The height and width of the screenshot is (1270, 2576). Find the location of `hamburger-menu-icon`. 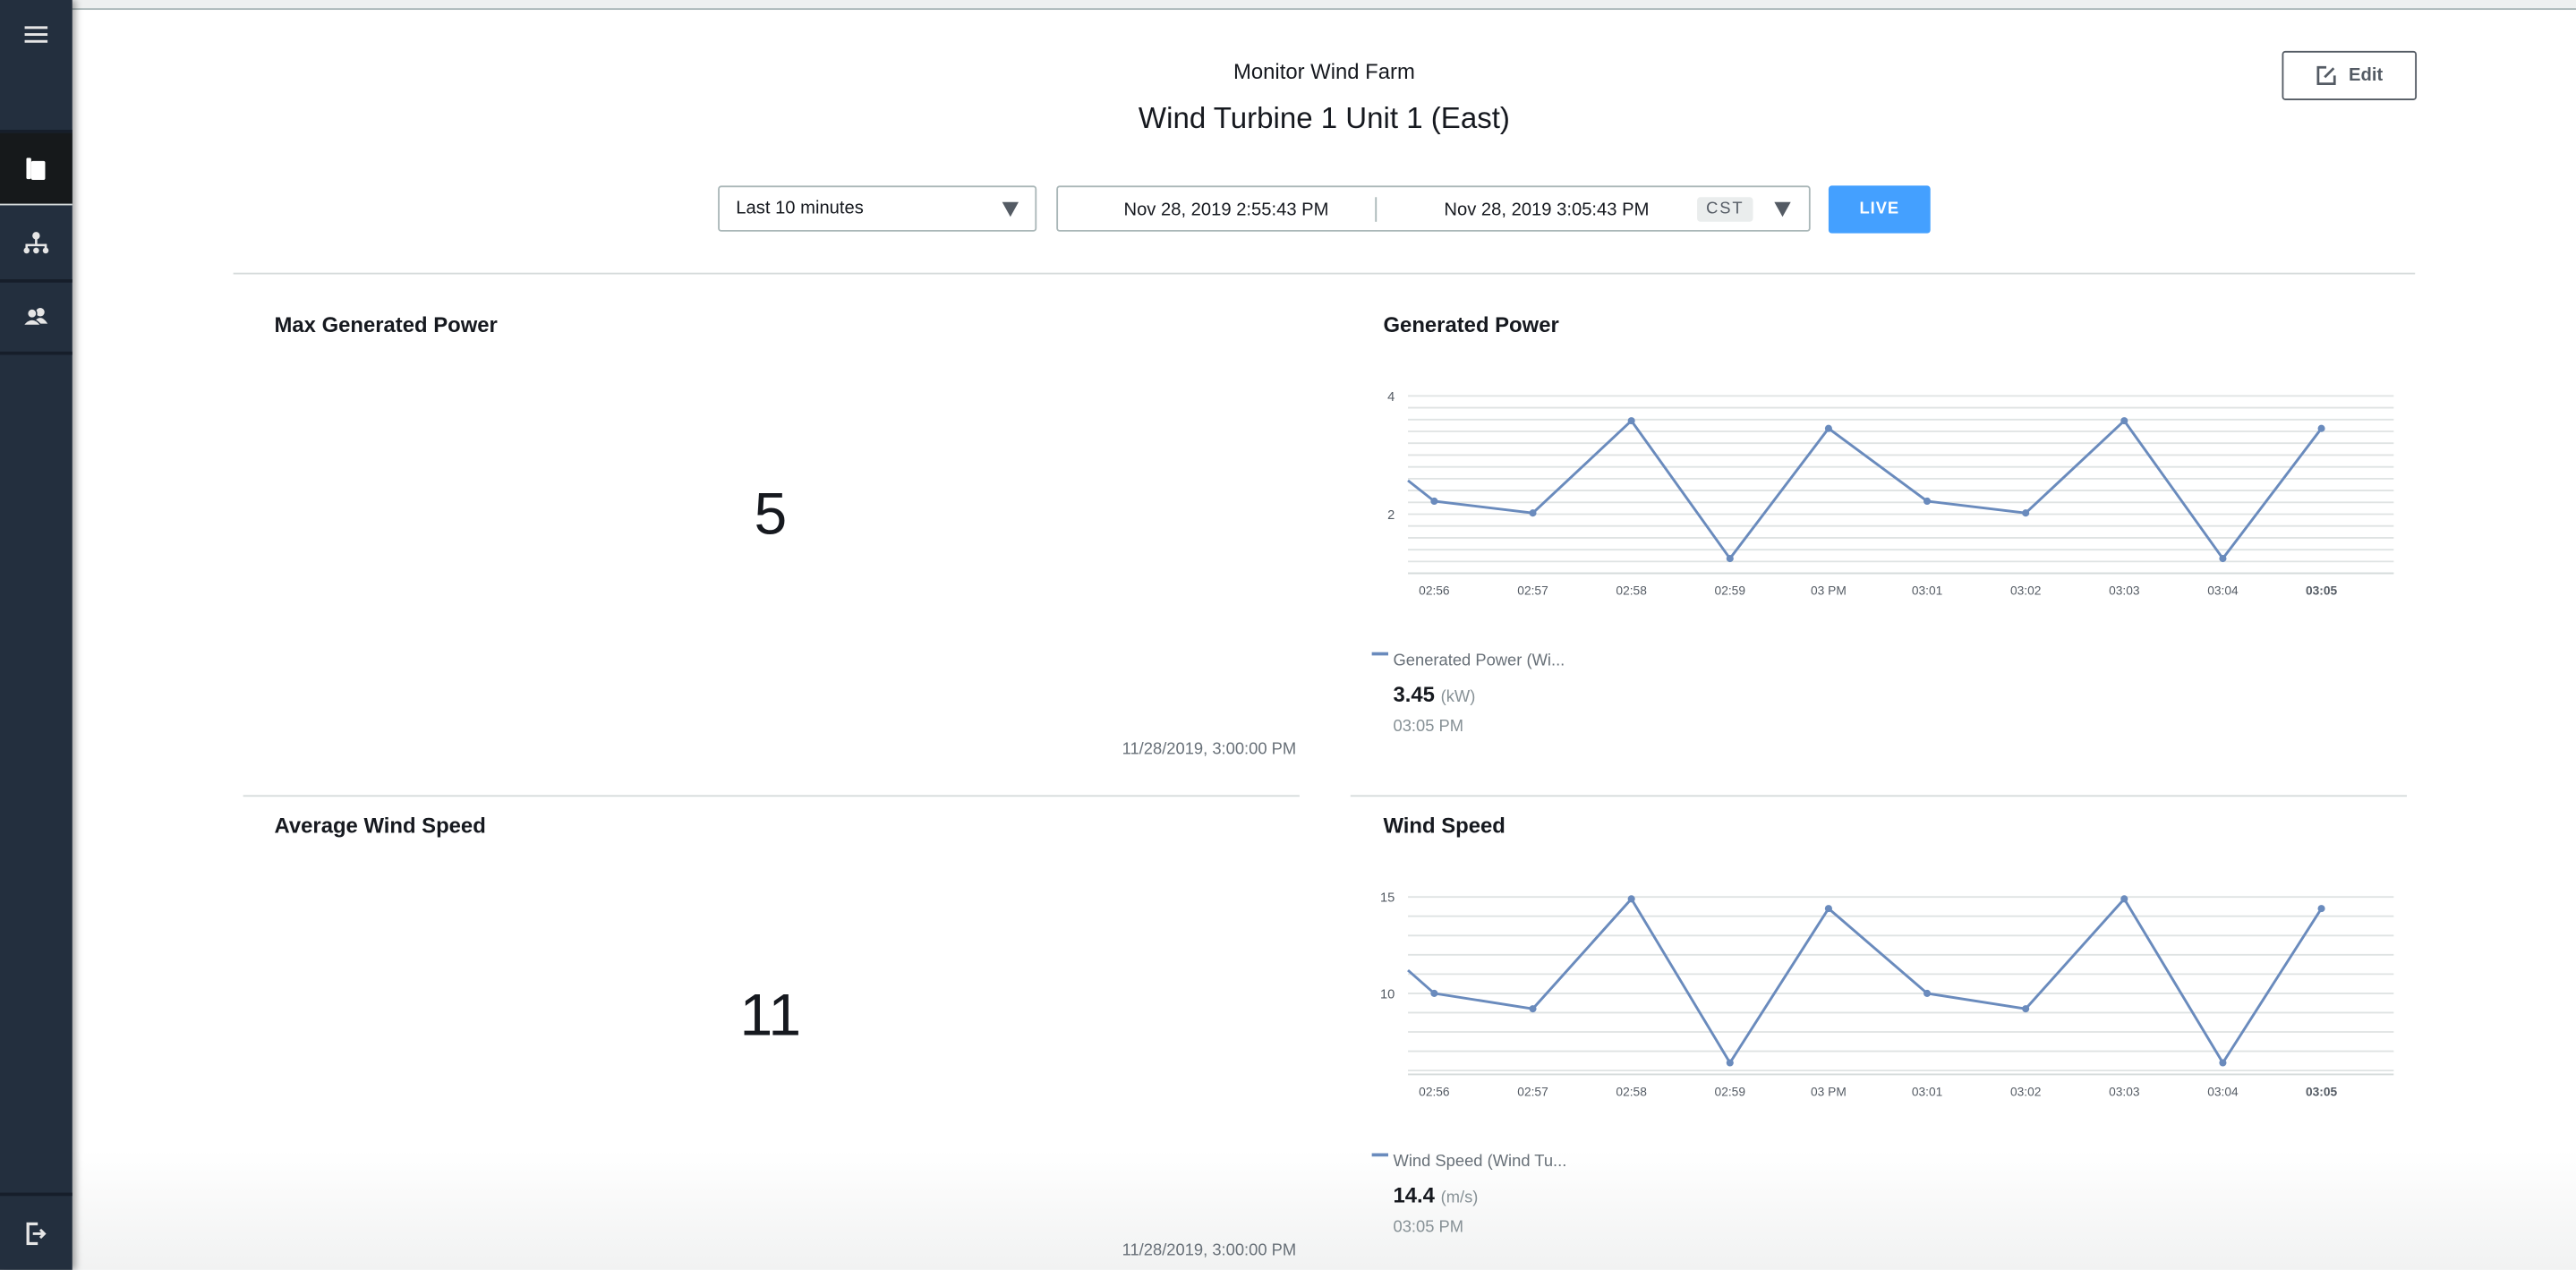

hamburger-menu-icon is located at coordinates (36, 34).